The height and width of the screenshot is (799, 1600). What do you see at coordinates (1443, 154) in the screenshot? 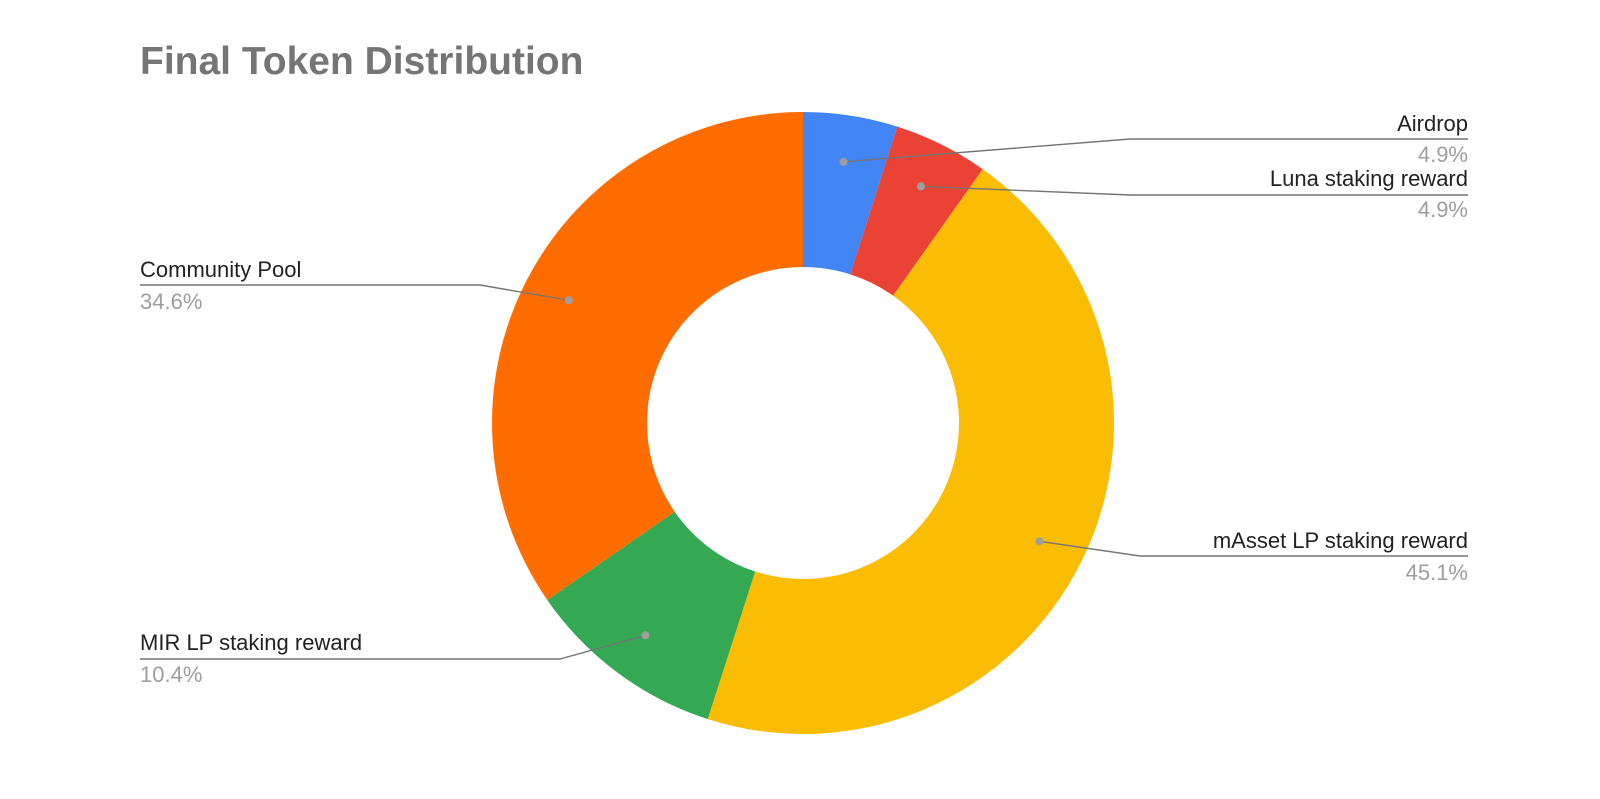
I see `slice-value-airdrop: 4.9%` at bounding box center [1443, 154].